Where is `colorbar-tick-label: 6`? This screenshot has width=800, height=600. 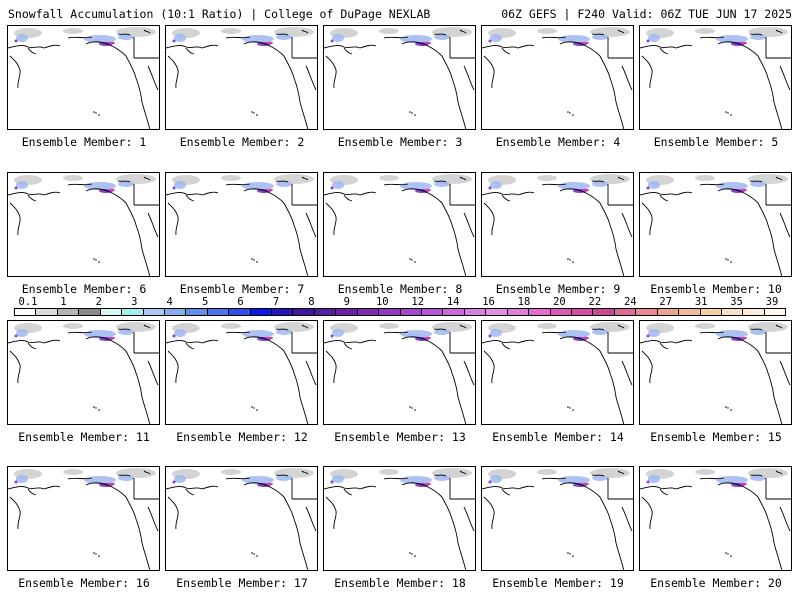 colorbar-tick-label: 6 is located at coordinates (240, 302).